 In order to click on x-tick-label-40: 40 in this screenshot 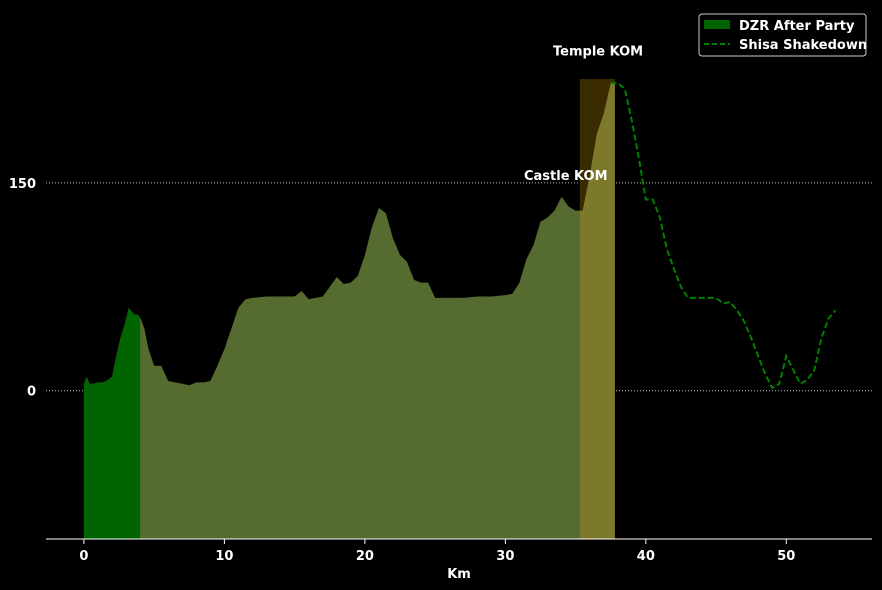, I will do `click(646, 556)`.